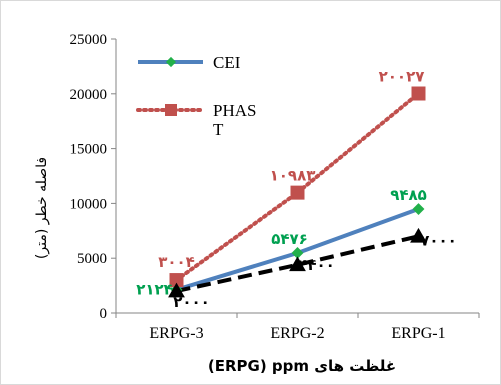 This screenshot has width=501, height=385. I want to click on y-axis-title: فاصله خطر (متر), so click(42, 208).